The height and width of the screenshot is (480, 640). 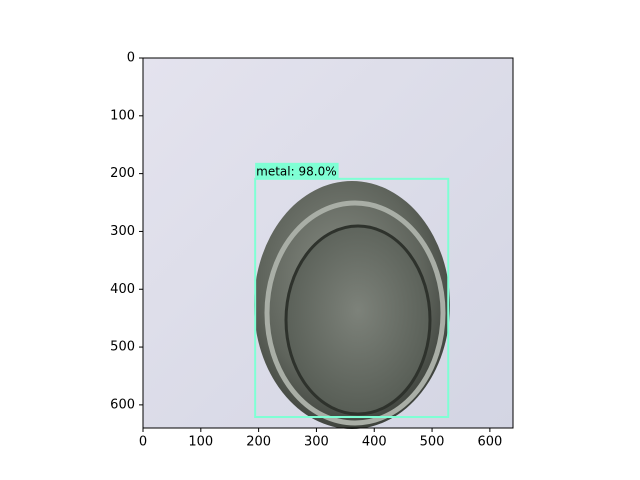 What do you see at coordinates (122, 289) in the screenshot?
I see `y-tick-label: 400` at bounding box center [122, 289].